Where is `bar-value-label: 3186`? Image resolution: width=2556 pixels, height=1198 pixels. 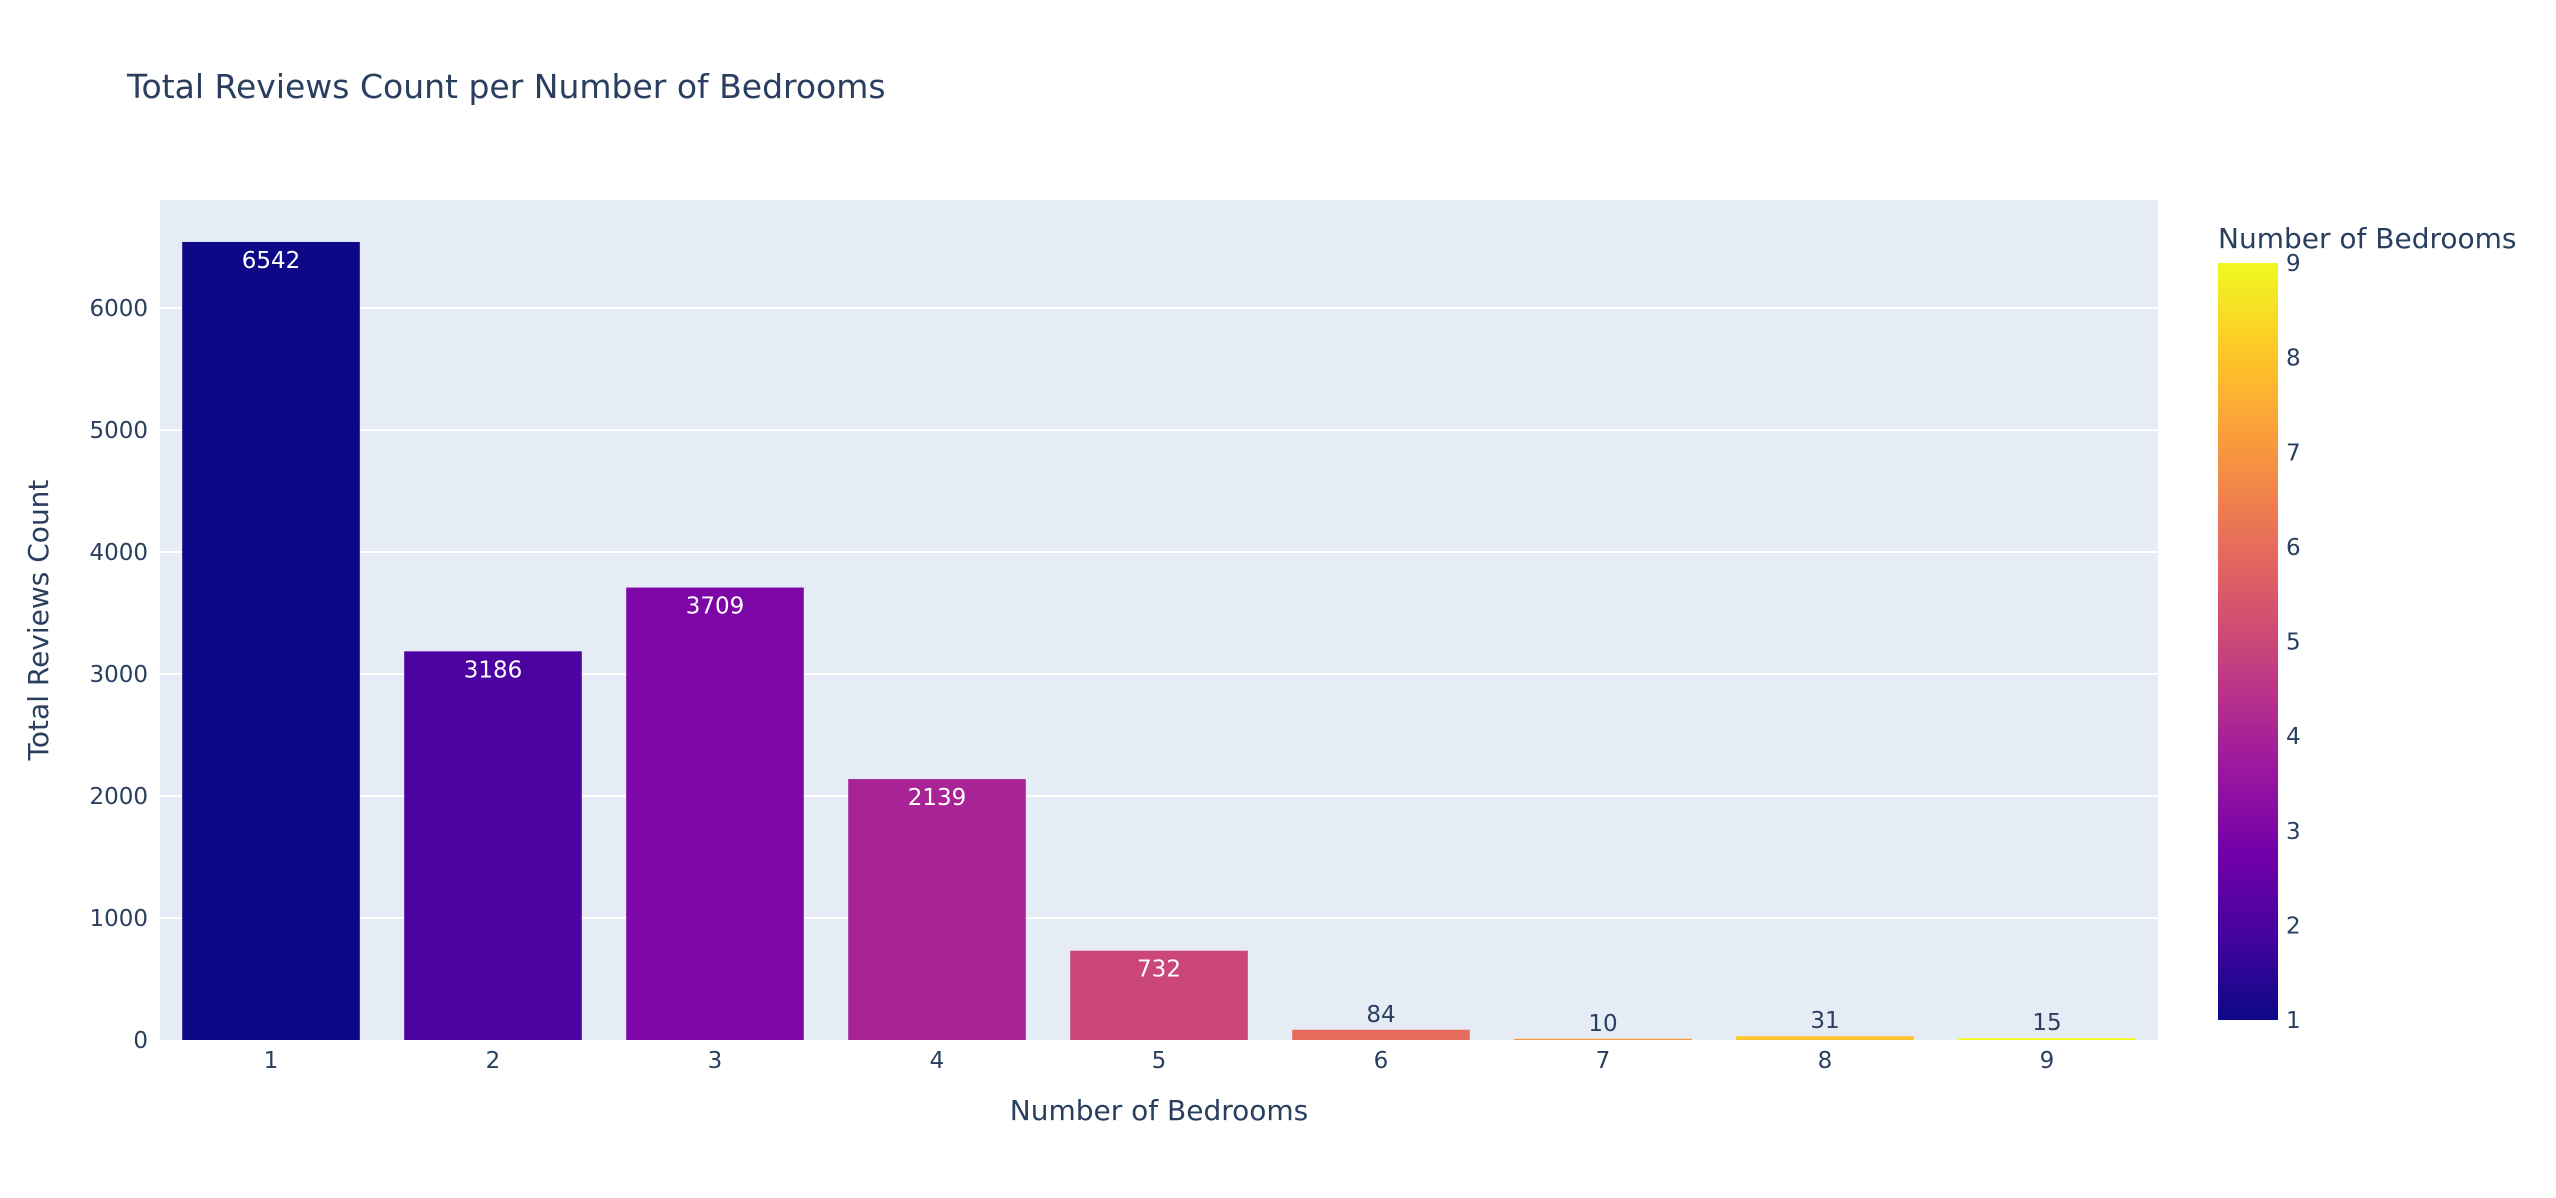 bar-value-label: 3186 is located at coordinates (493, 670).